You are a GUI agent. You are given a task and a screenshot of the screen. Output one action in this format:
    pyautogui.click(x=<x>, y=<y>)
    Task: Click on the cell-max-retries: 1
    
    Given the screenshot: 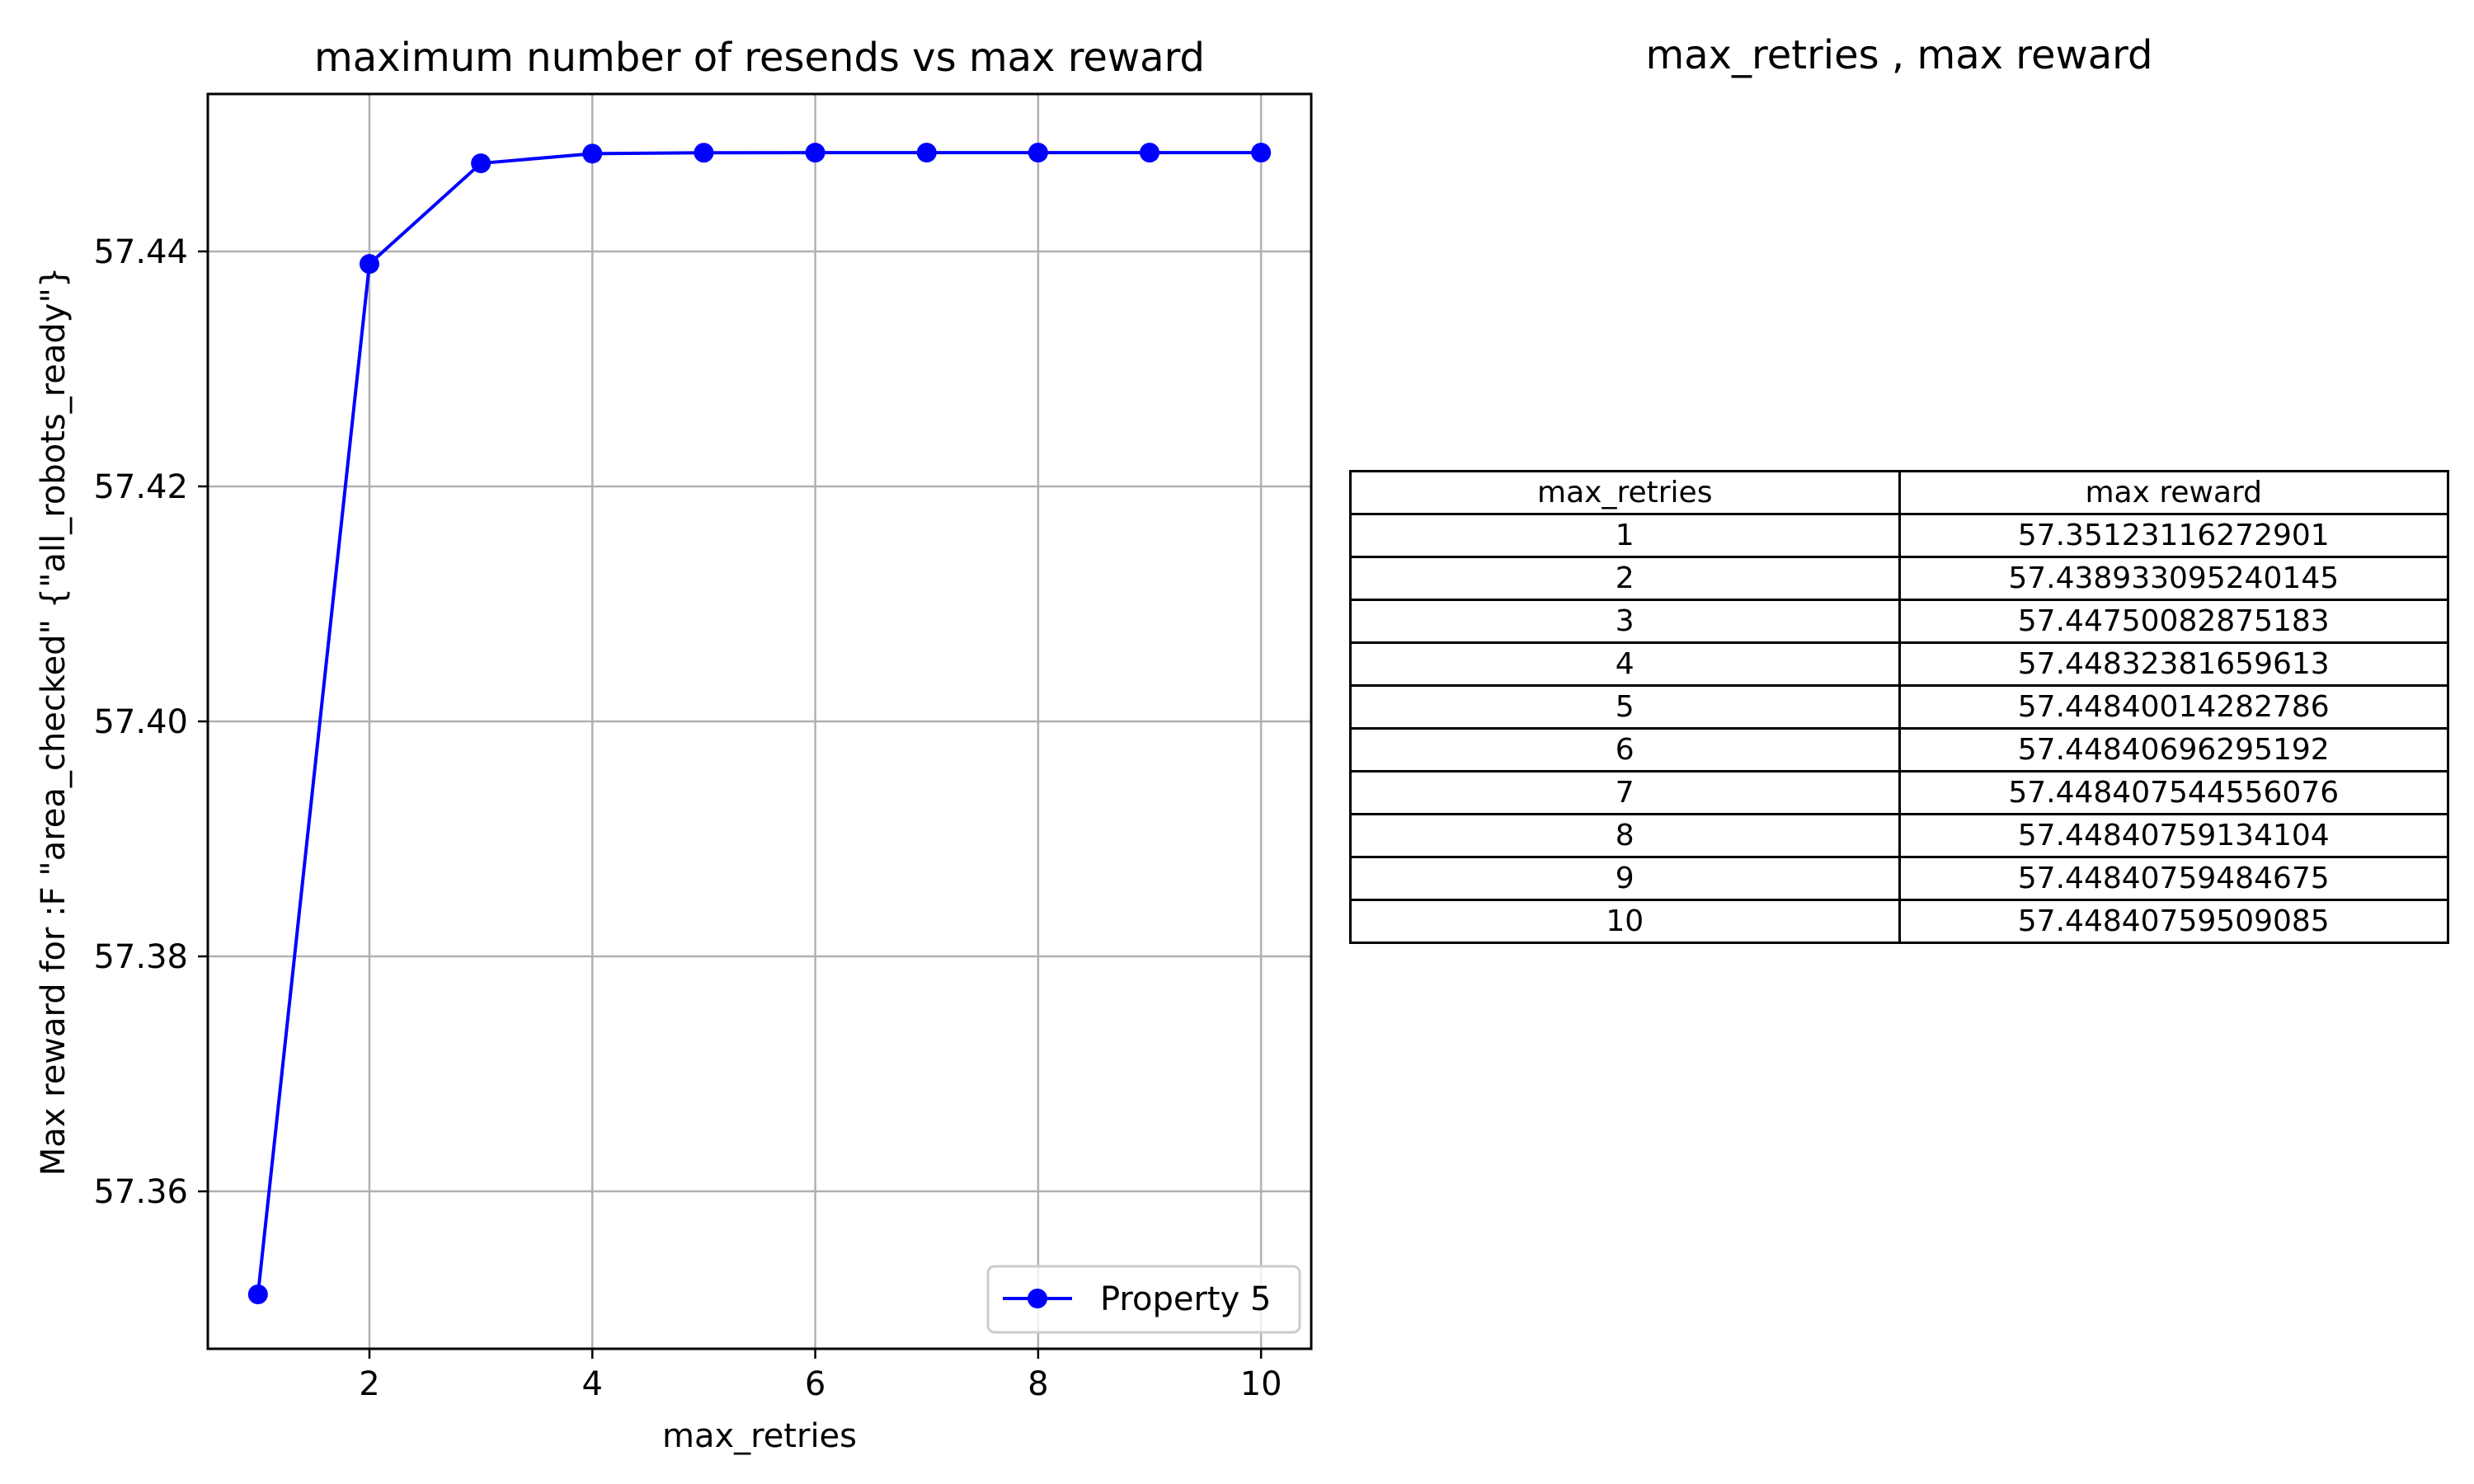 What is the action you would take?
    pyautogui.click(x=1625, y=535)
    